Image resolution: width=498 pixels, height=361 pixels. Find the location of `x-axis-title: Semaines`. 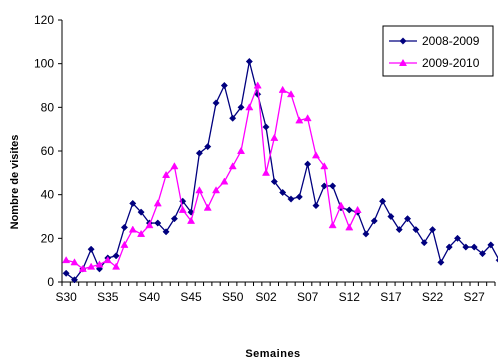

x-axis-title: Semaines is located at coordinates (272, 354).